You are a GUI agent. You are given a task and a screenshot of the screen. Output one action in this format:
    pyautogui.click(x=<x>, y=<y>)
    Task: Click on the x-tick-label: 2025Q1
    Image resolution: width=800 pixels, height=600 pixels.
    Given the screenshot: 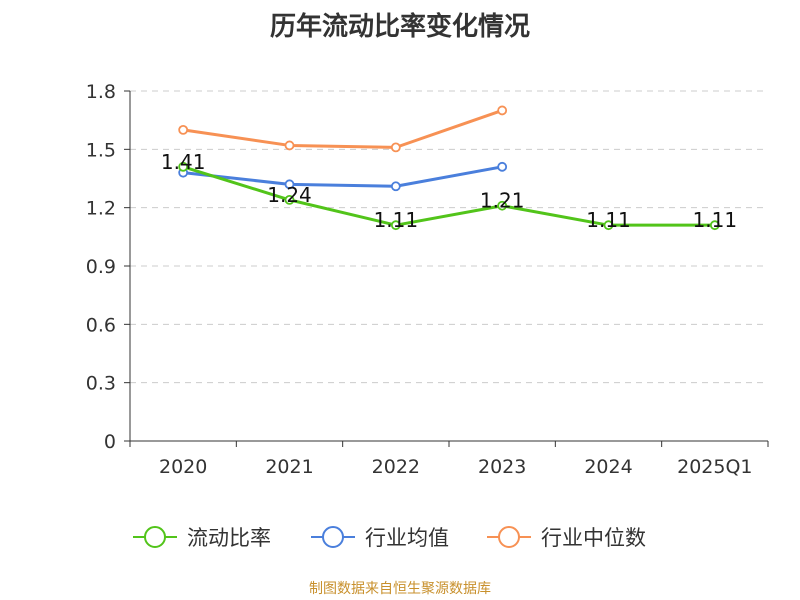 What is the action you would take?
    pyautogui.click(x=714, y=467)
    